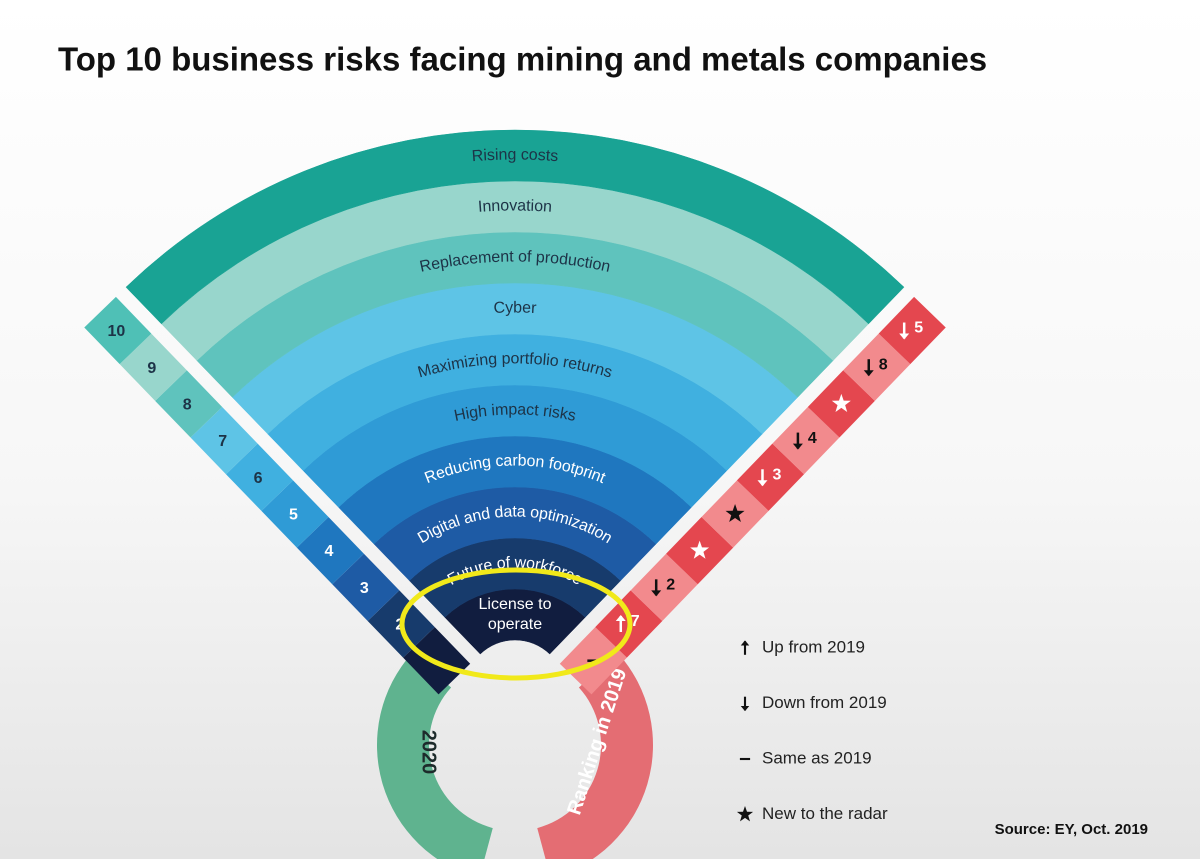  What do you see at coordinates (813, 646) in the screenshot?
I see `legend-label: Up from 2019` at bounding box center [813, 646].